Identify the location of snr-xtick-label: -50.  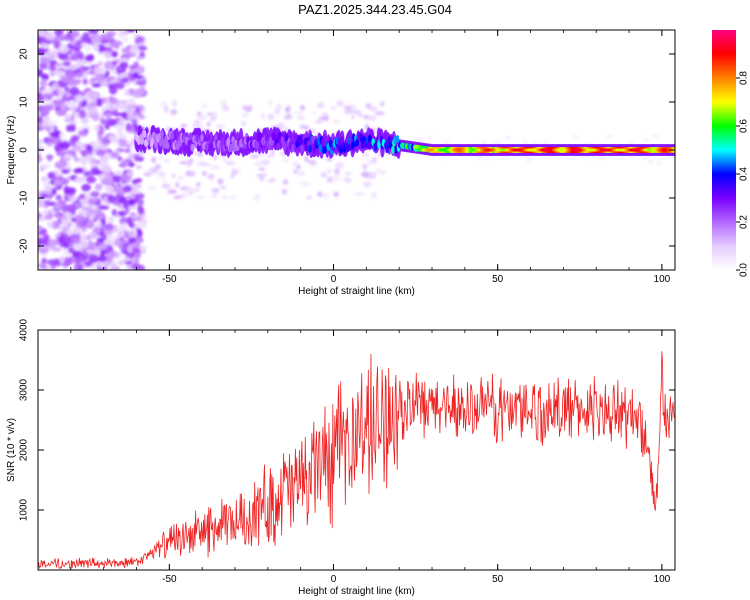
(169, 579).